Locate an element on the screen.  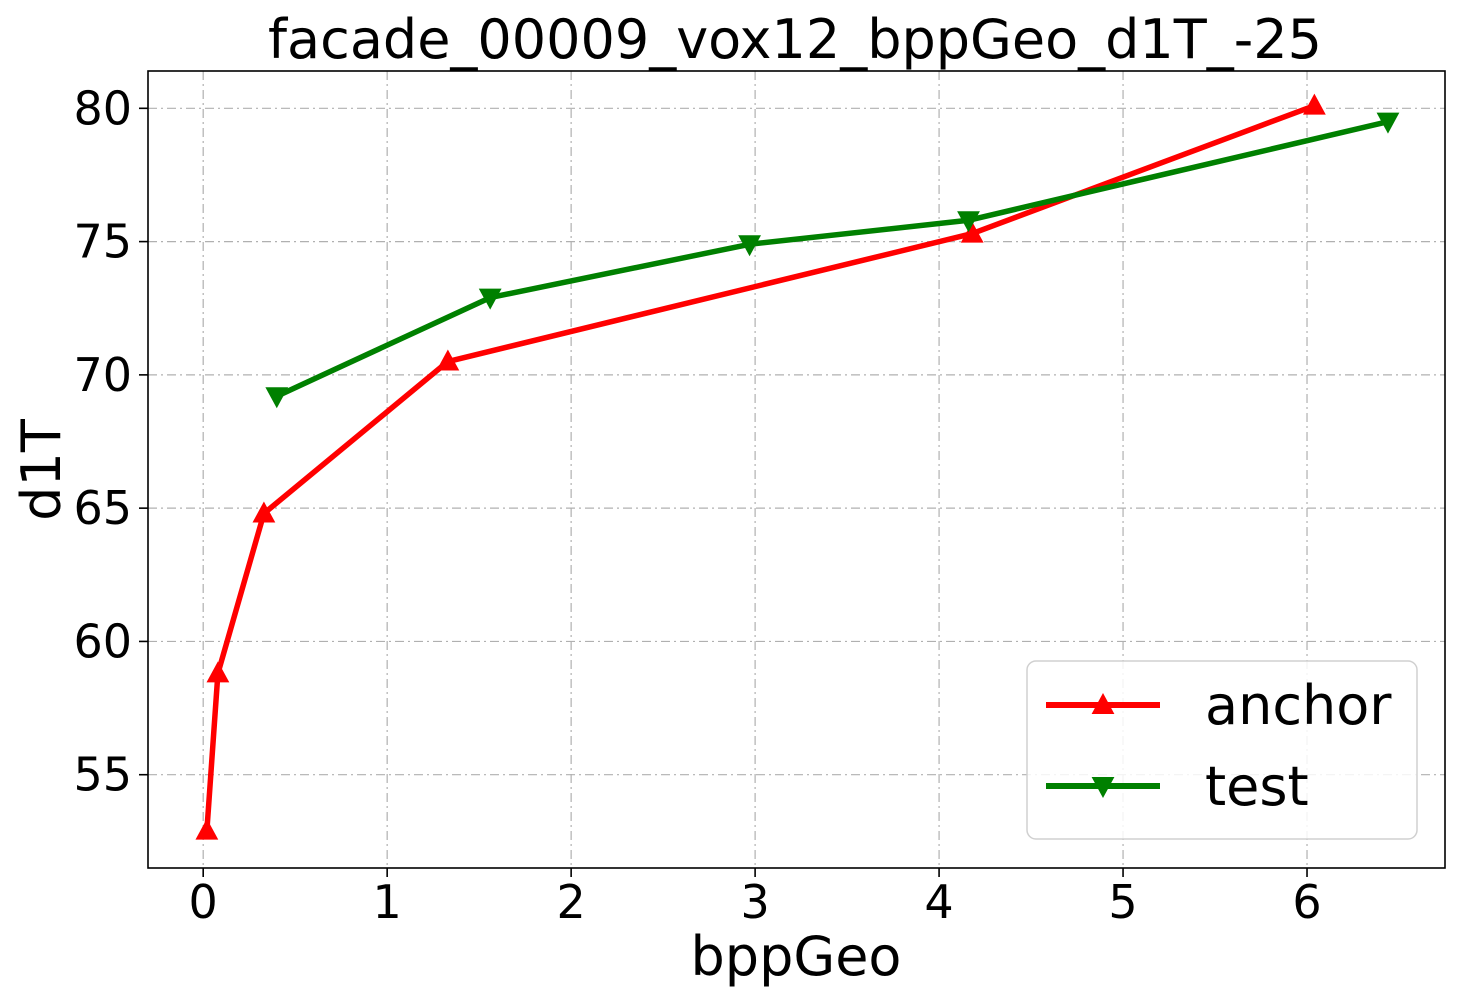
x-tick-label: 4 is located at coordinates (938, 902).